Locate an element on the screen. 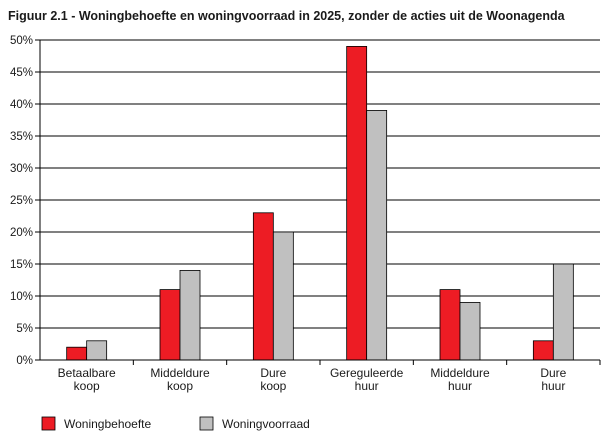  y-tick-label: 25% is located at coordinates (21, 201).